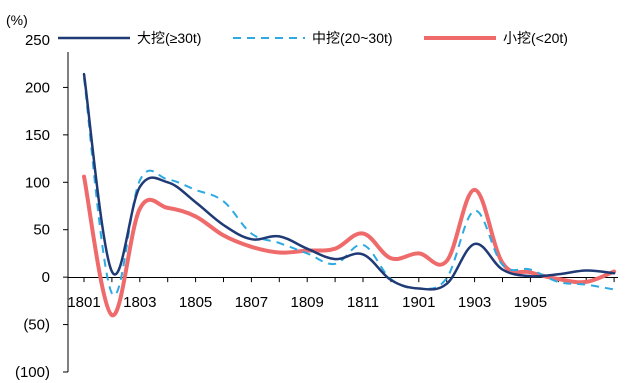  I want to click on legend: 大挖(≥30t) 中挖(20~30t) 小挖(<20t), so click(339, 37).